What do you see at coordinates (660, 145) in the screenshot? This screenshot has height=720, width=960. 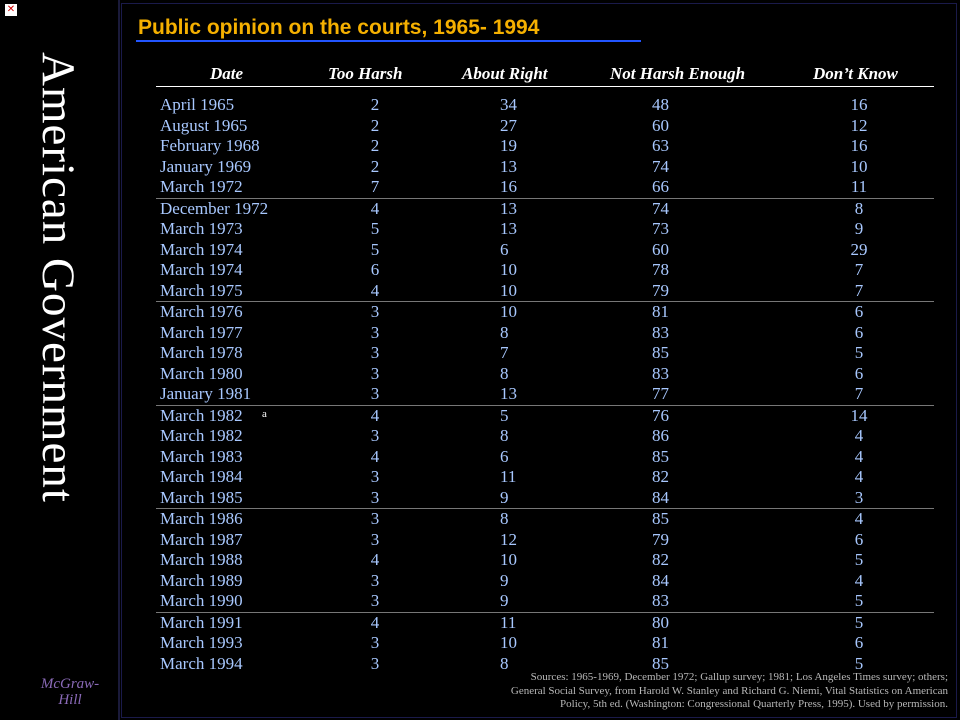 I see `cell-not-harsh-enough: 63` at bounding box center [660, 145].